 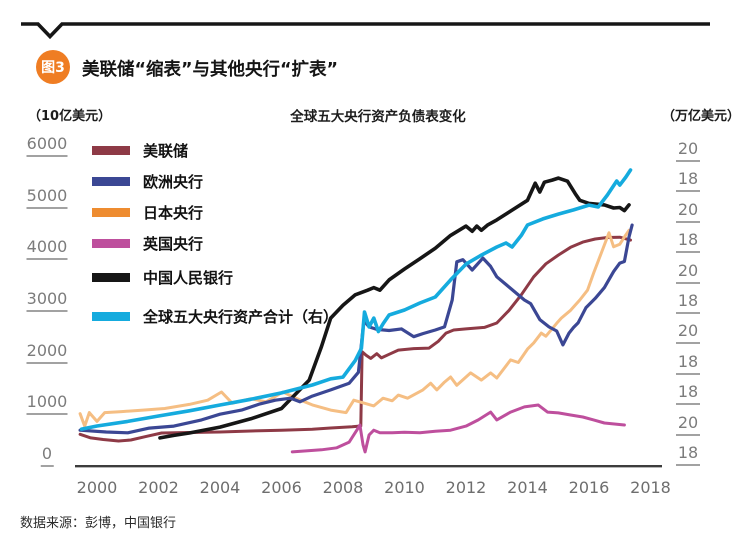 I want to click on legend-item: 美联储, so click(x=140, y=150).